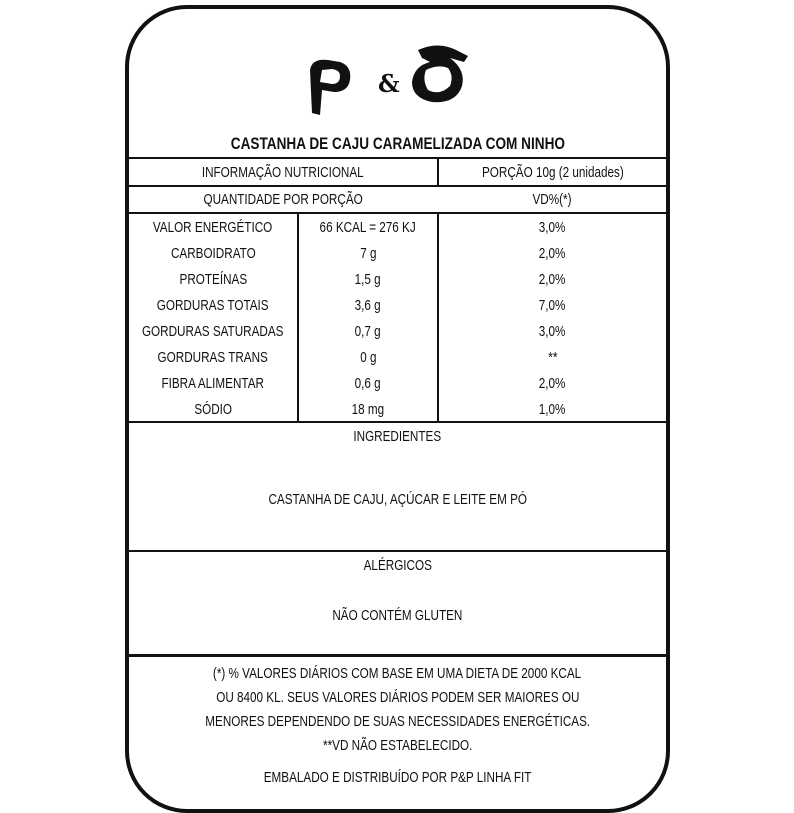 This screenshot has width=794, height=813. What do you see at coordinates (368, 409) in the screenshot?
I see `nutrient-amount: 18 mg` at bounding box center [368, 409].